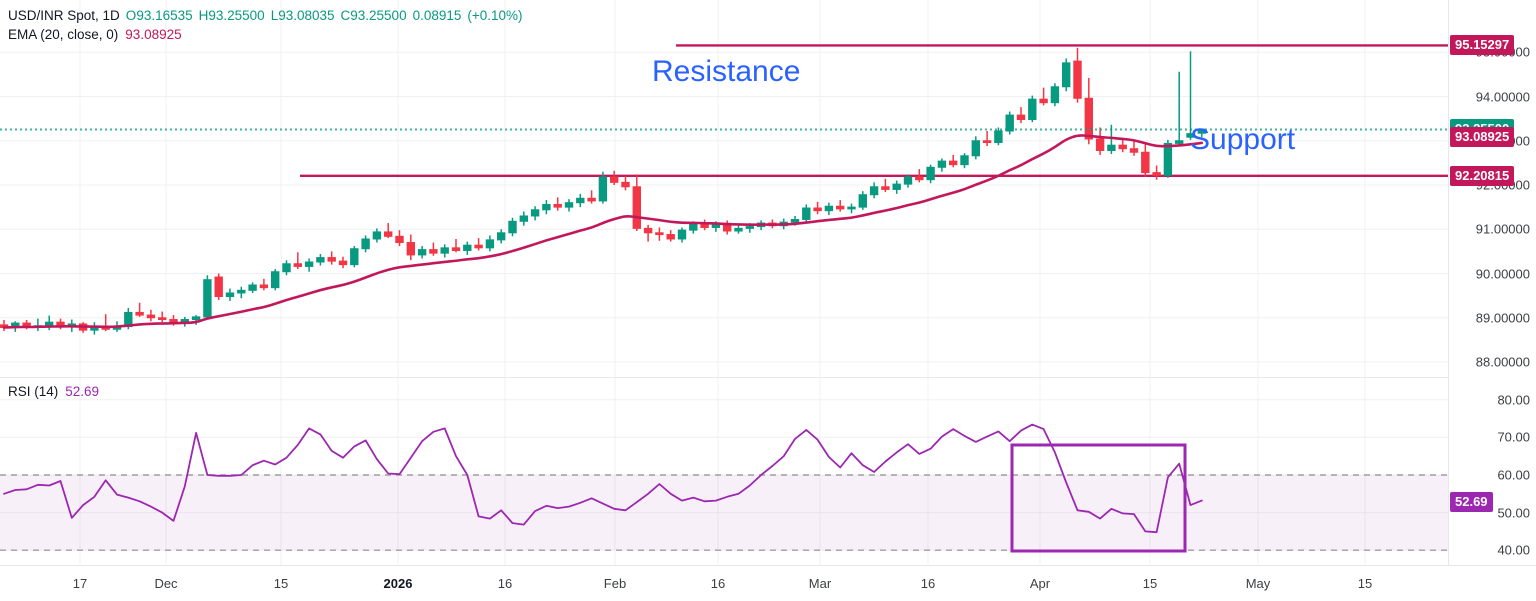 This screenshot has height=601, width=1536. I want to click on support-price-badge: 92.20815, so click(1482, 175).